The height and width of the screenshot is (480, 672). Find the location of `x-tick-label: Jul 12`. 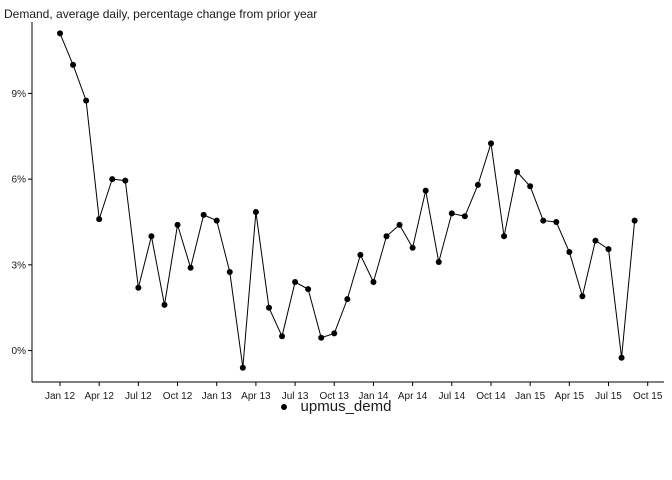

x-tick-label: Jul 12 is located at coordinates (138, 396).